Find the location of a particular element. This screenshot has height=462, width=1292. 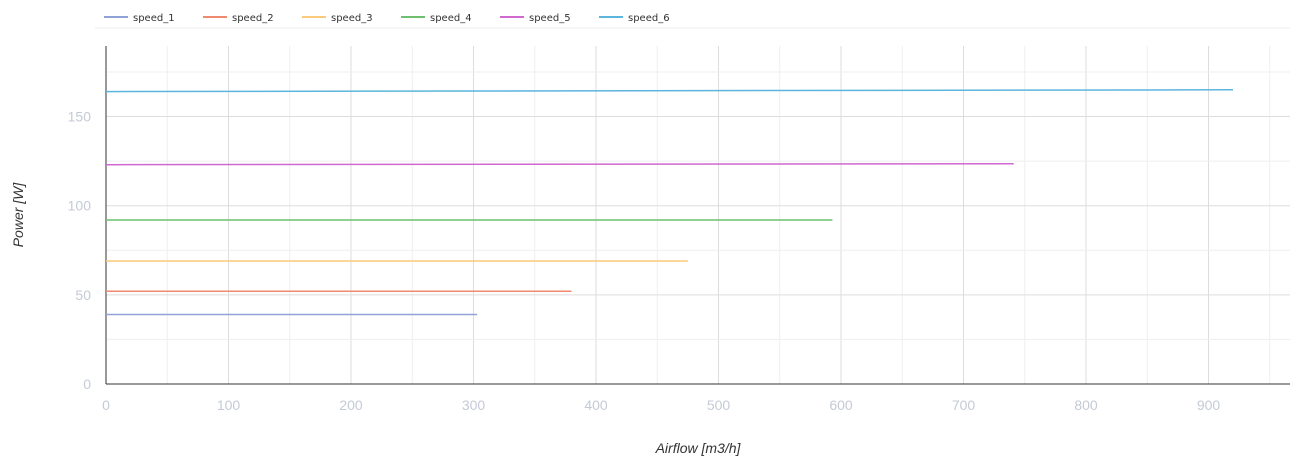

legend-label-speed_2: speed_2 is located at coordinates (253, 18).